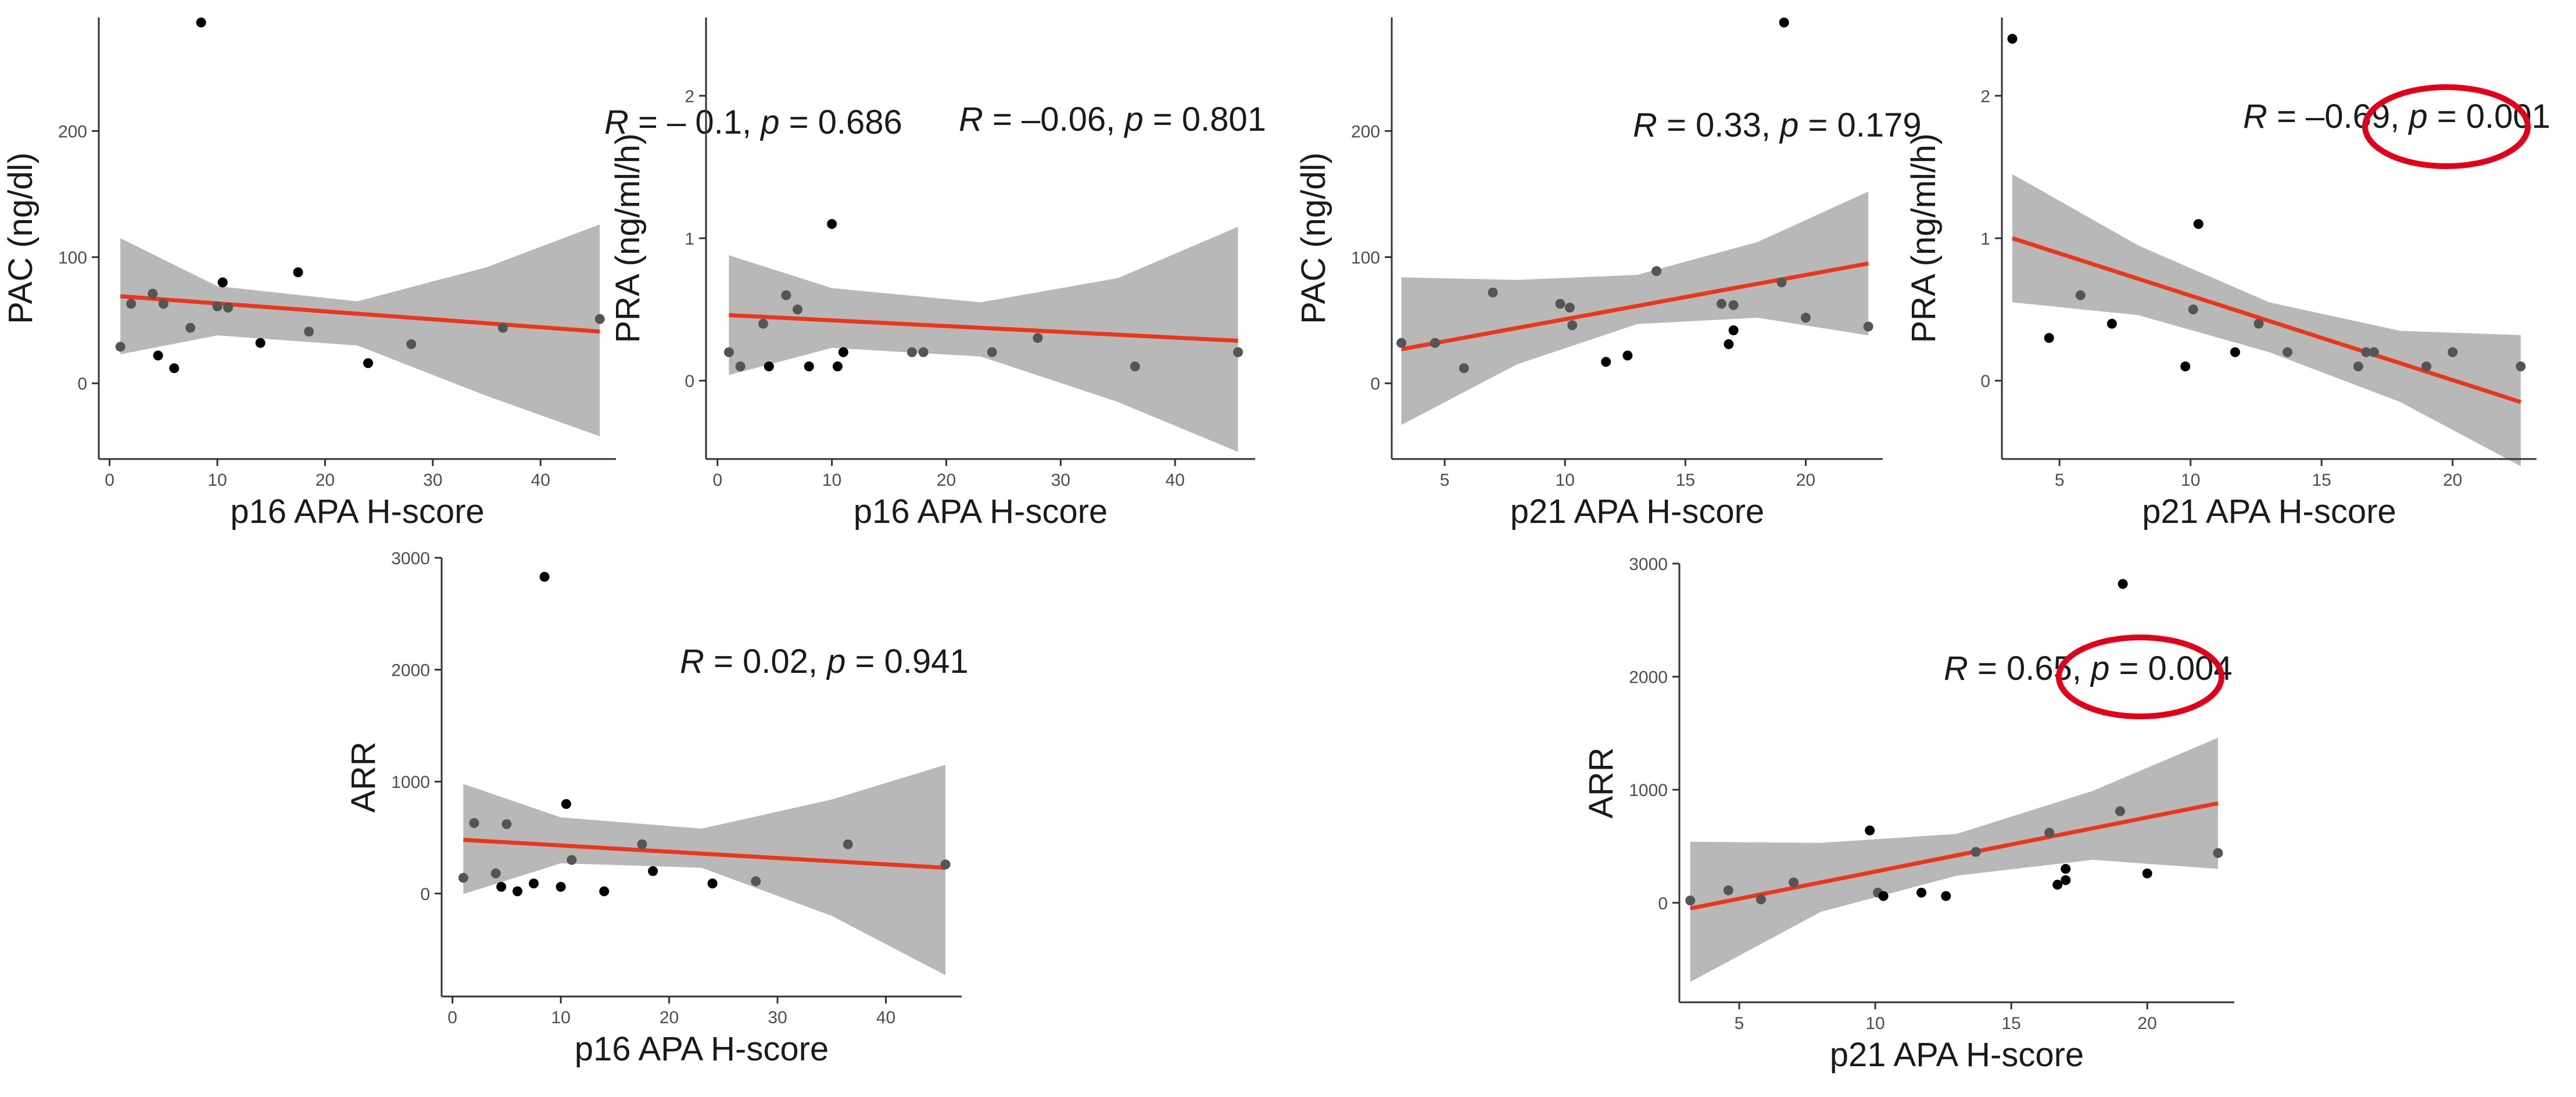 Image resolution: width=2576 pixels, height=1097 pixels. I want to click on y-tick-label: 3000, so click(410, 558).